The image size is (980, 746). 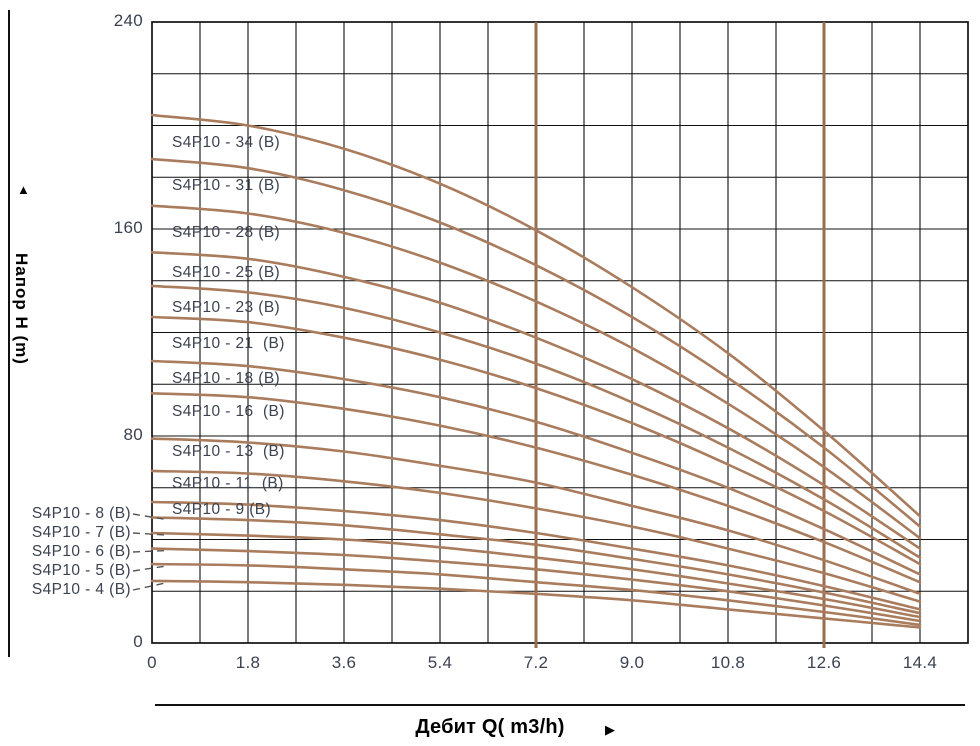 What do you see at coordinates (128, 20) in the screenshot?
I see `y-tick-label-240: 240` at bounding box center [128, 20].